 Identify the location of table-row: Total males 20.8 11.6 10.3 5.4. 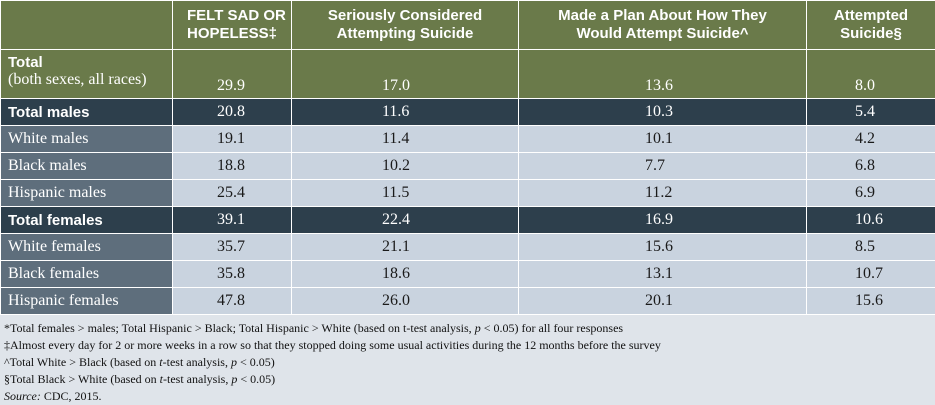
(468, 112).